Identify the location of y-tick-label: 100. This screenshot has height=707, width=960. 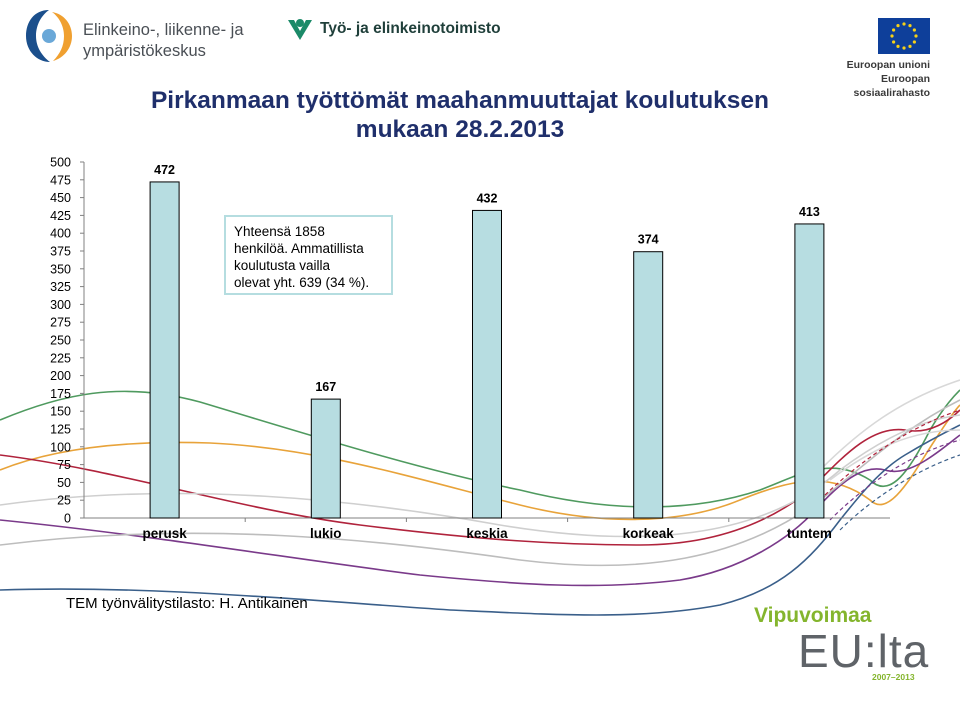
(60, 447).